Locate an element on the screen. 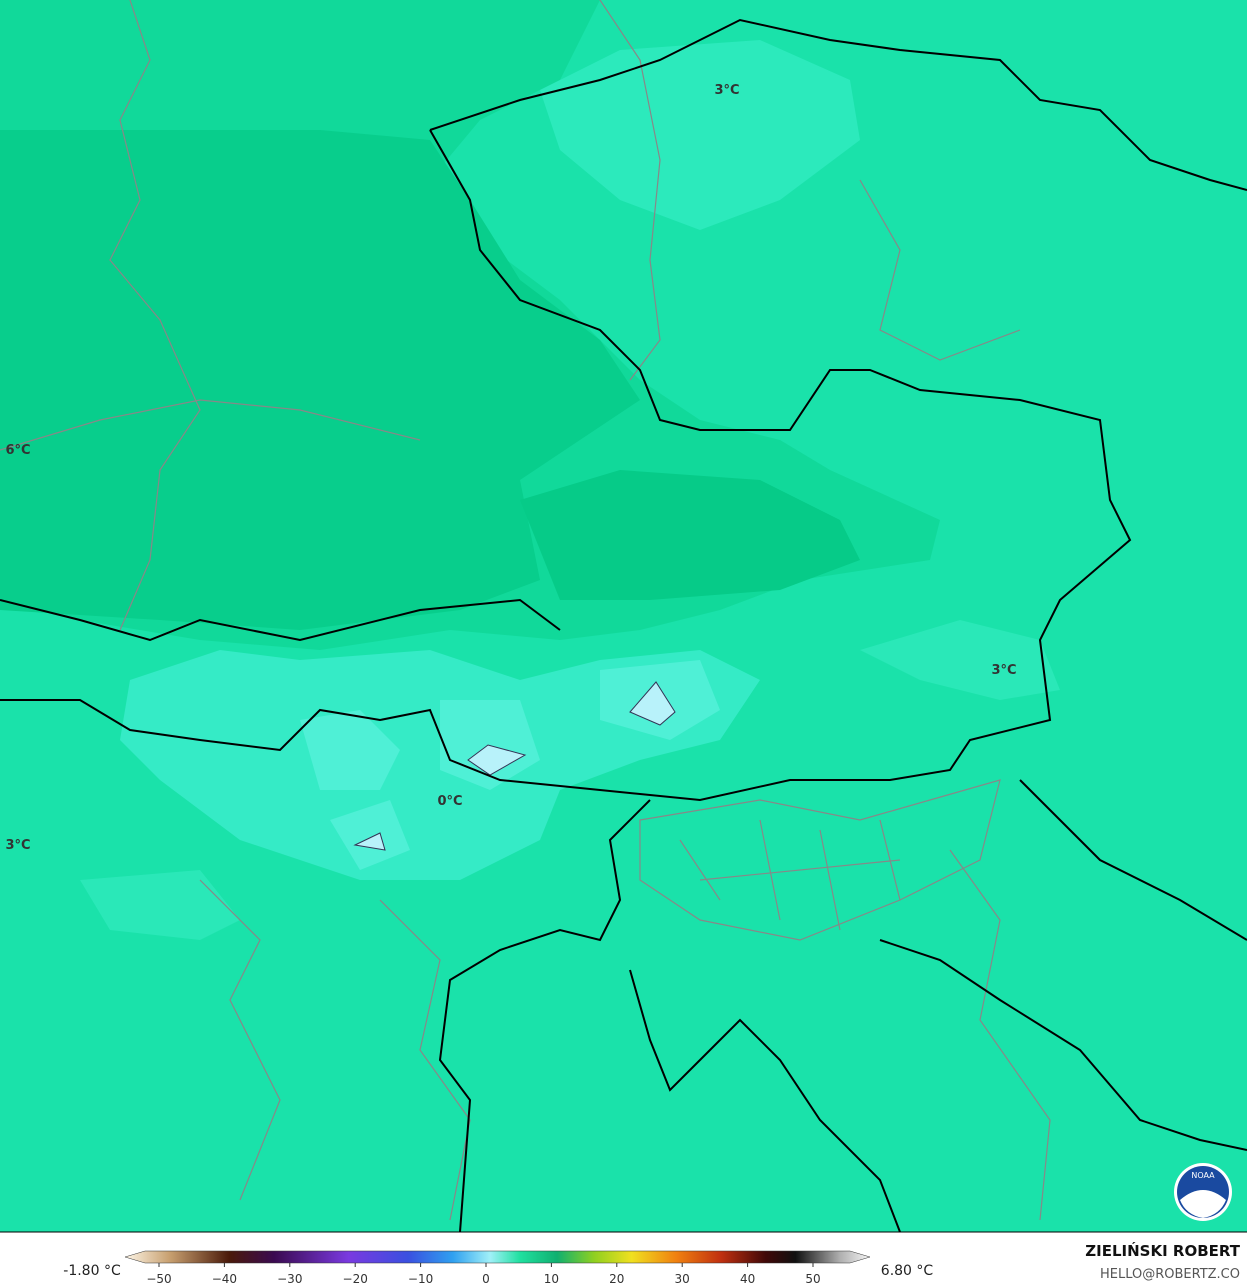  colorbar-tick-label: −20 is located at coordinates (355, 1279).